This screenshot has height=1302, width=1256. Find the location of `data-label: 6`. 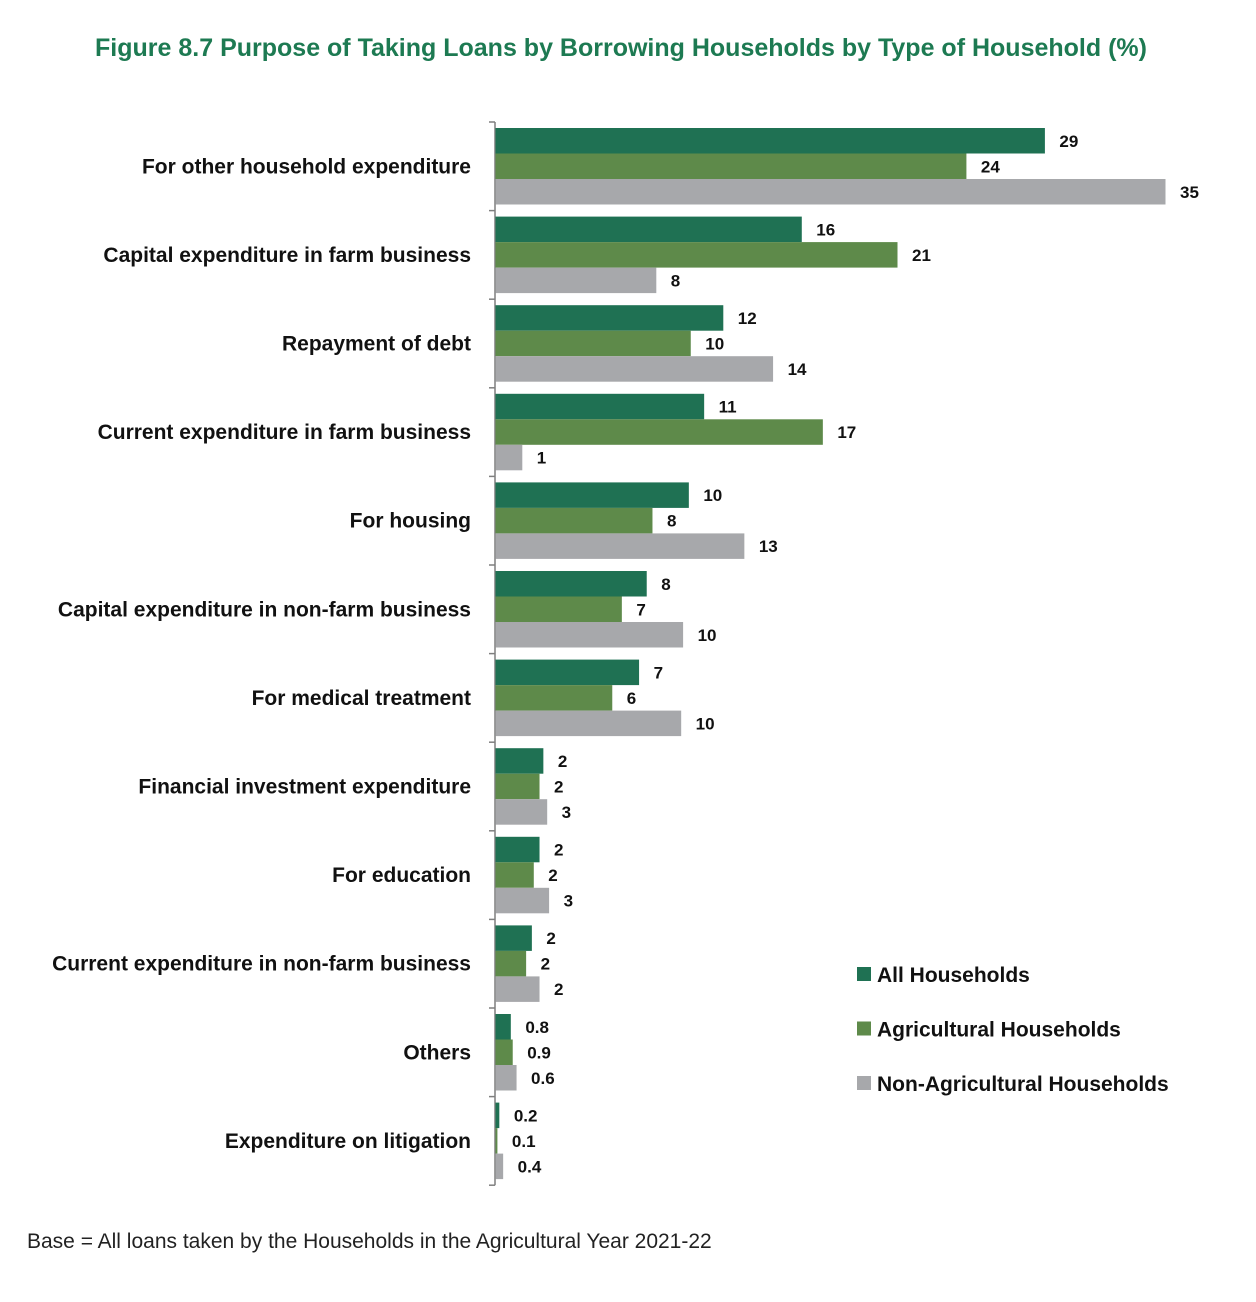

data-label: 6 is located at coordinates (631, 698).